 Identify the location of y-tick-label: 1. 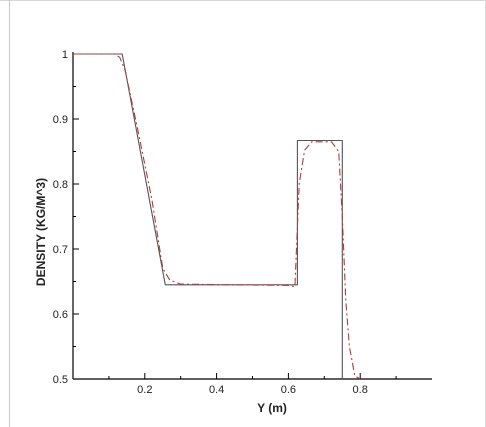
(65, 55).